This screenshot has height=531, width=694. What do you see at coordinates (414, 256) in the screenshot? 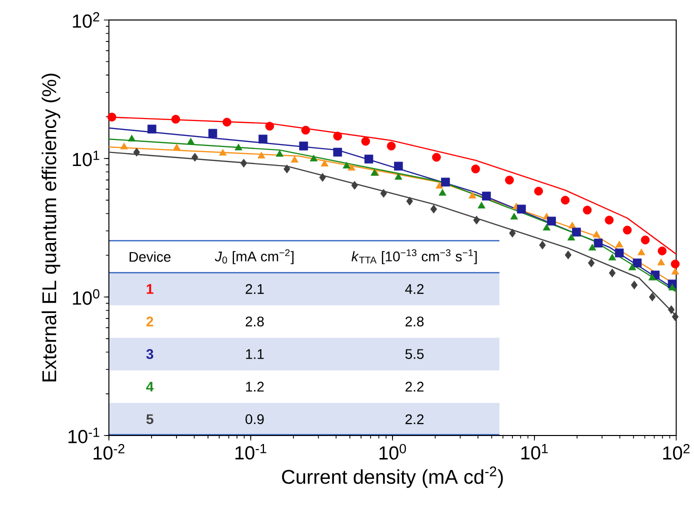
I see `text: k$_{TTA}$ [10$^{−13}$ cm$^{−3}$ s$^{−1}$]` at bounding box center [414, 256].